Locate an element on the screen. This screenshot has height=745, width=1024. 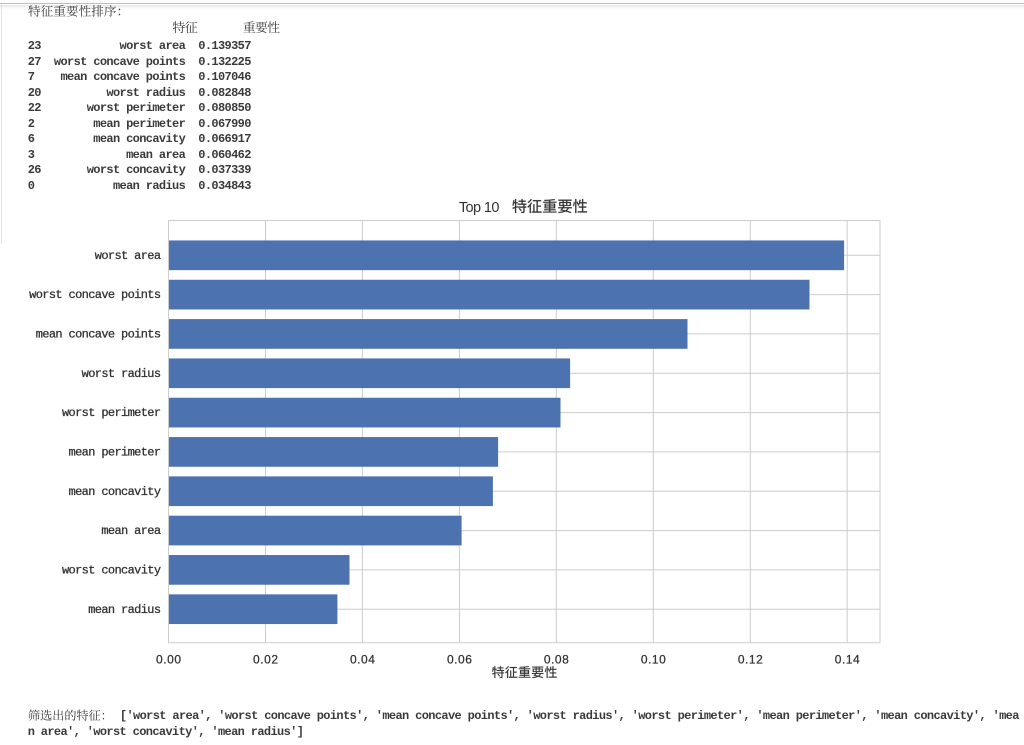
svg-text: mean radius is located at coordinates (124, 610).